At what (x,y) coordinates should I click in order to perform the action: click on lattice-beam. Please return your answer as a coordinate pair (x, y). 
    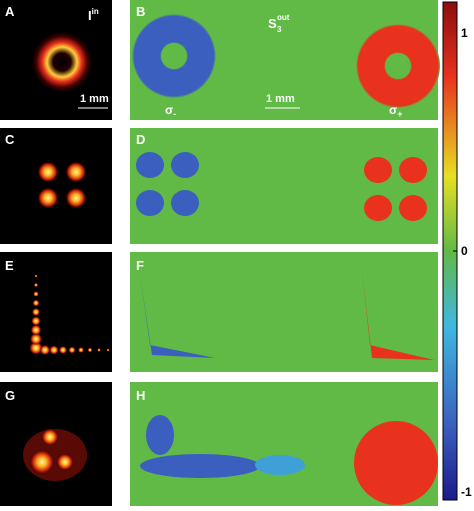
    Looking at the image, I should click on (69, 315).